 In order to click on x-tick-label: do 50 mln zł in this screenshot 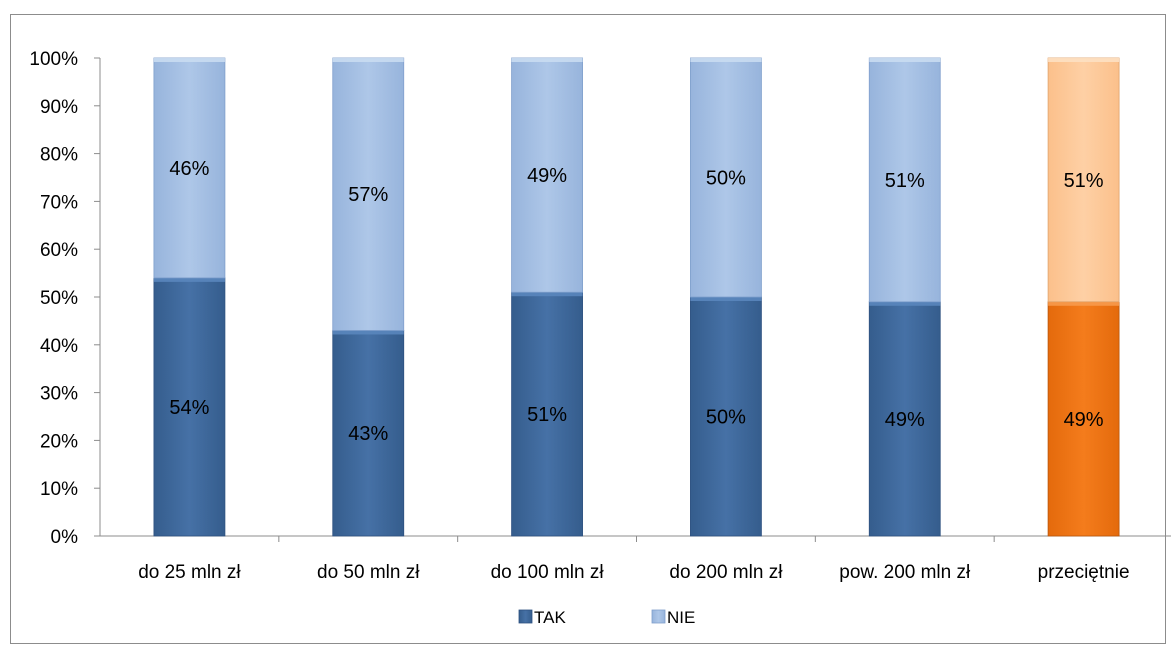, I will do `click(368, 572)`.